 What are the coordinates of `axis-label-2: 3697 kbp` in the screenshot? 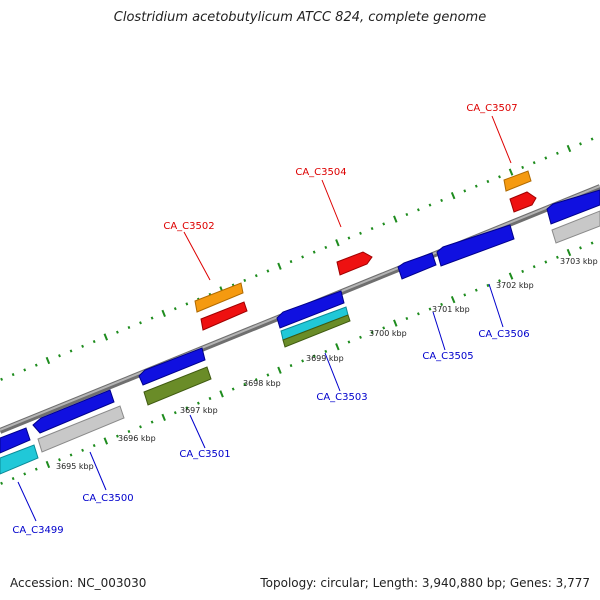 It's located at (199, 410).